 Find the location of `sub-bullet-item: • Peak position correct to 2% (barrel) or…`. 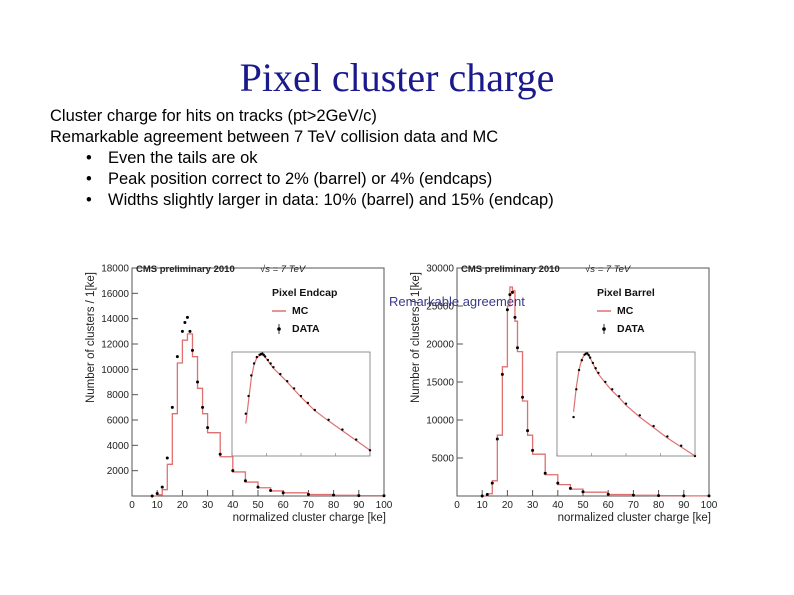

sub-bullet-item: • Peak position correct to 2% (barrel) or… is located at coordinates (302, 179).